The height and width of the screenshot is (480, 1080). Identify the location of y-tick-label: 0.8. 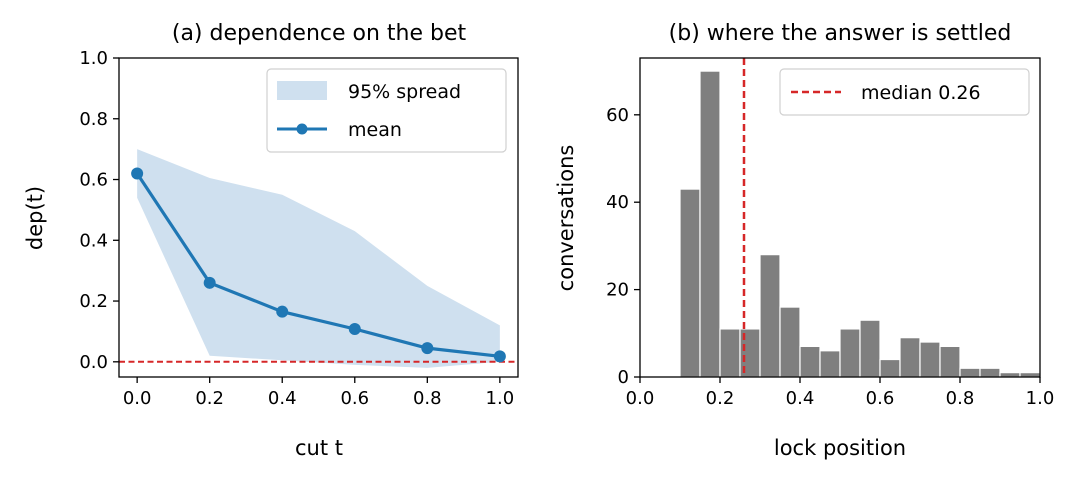
(93, 119).